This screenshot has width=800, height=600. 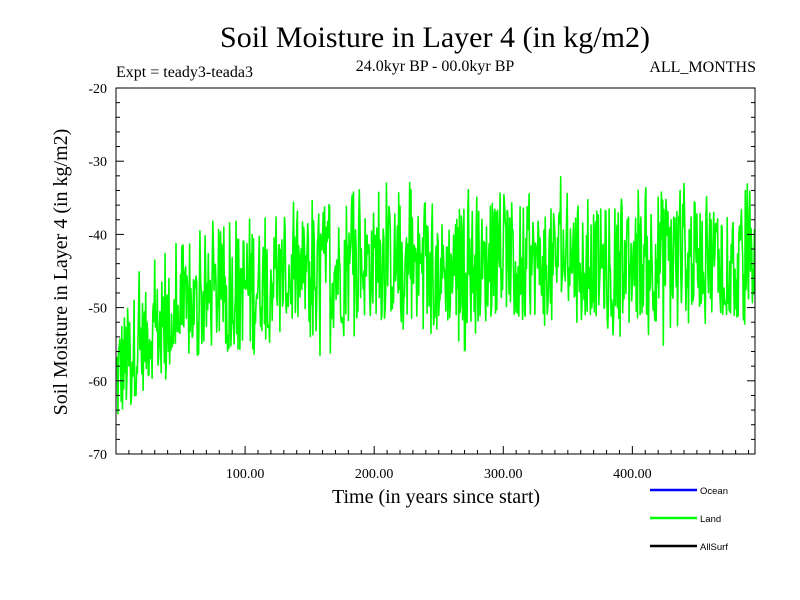 What do you see at coordinates (184, 72) in the screenshot?
I see `experiment-label: Expt = teady3-teada3` at bounding box center [184, 72].